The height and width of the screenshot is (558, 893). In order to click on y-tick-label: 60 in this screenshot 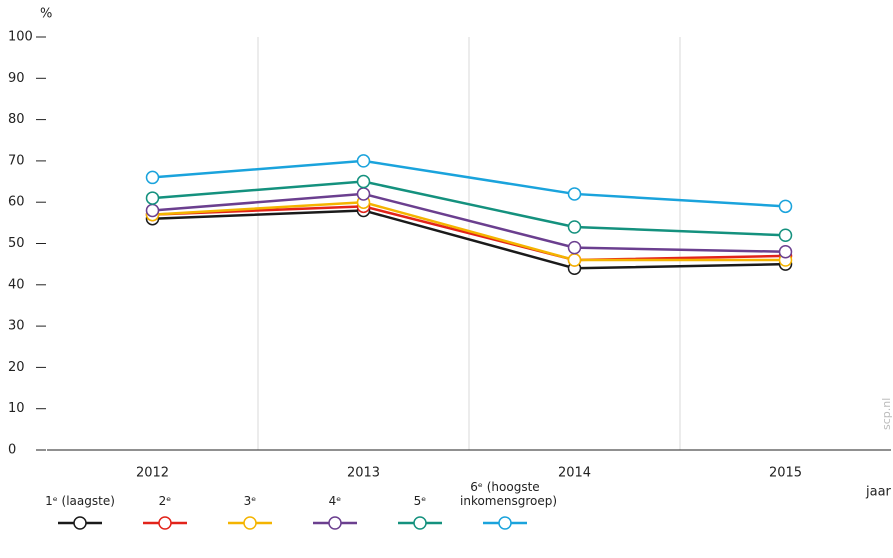, I will do `click(16, 202)`.